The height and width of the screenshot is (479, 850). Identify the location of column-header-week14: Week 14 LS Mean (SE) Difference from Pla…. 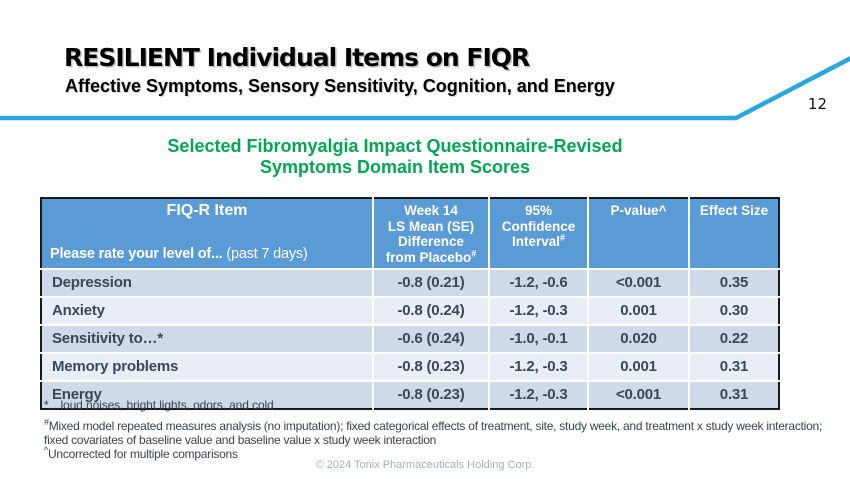
(430, 233).